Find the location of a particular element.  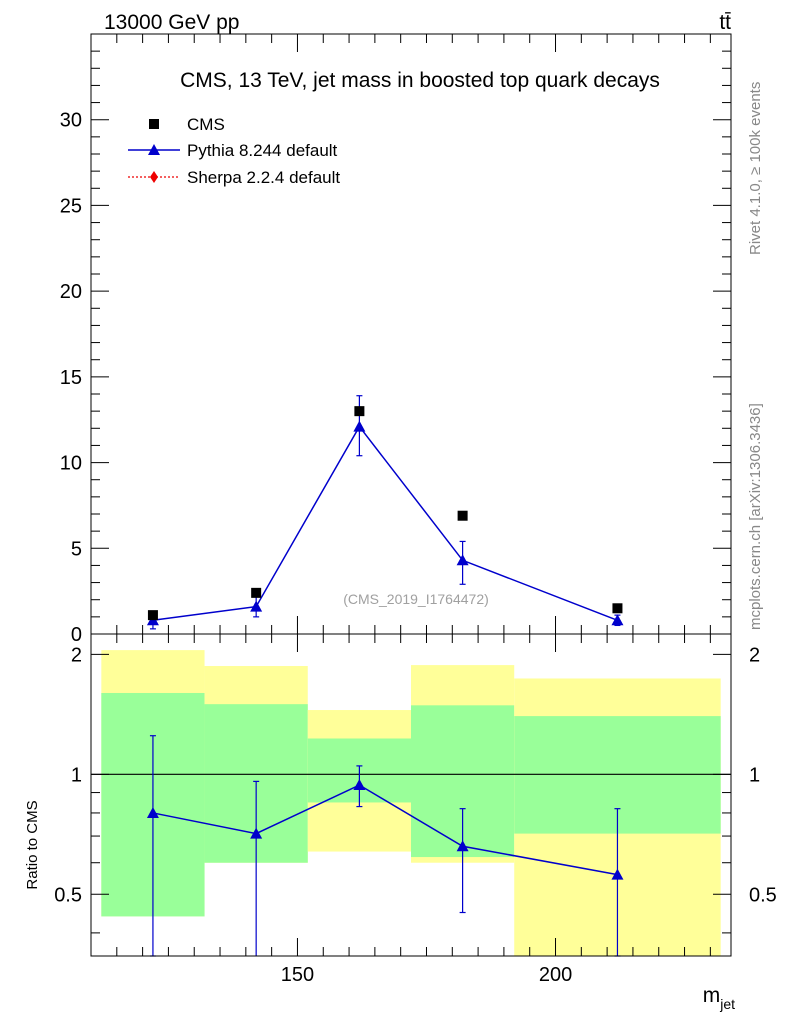

y-tick-label: 30 is located at coordinates (71, 121).